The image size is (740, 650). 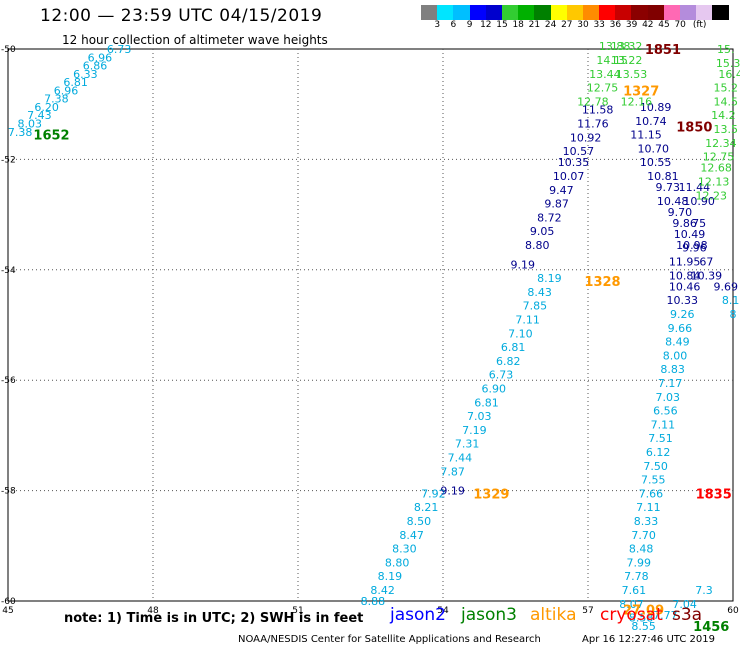 What do you see at coordinates (539, 292) in the screenshot?
I see `swh-value-label: 8.43` at bounding box center [539, 292].